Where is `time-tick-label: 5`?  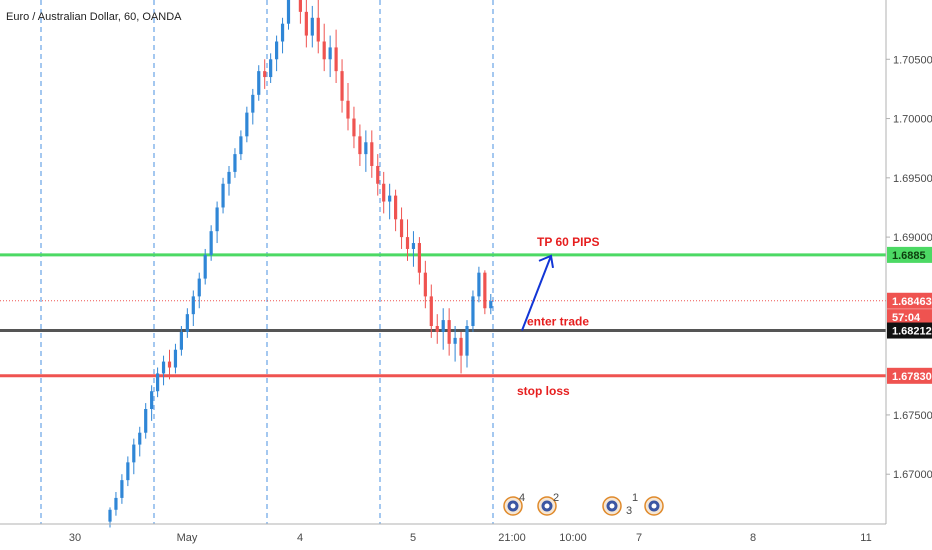
time-tick-label: 5 is located at coordinates (413, 538).